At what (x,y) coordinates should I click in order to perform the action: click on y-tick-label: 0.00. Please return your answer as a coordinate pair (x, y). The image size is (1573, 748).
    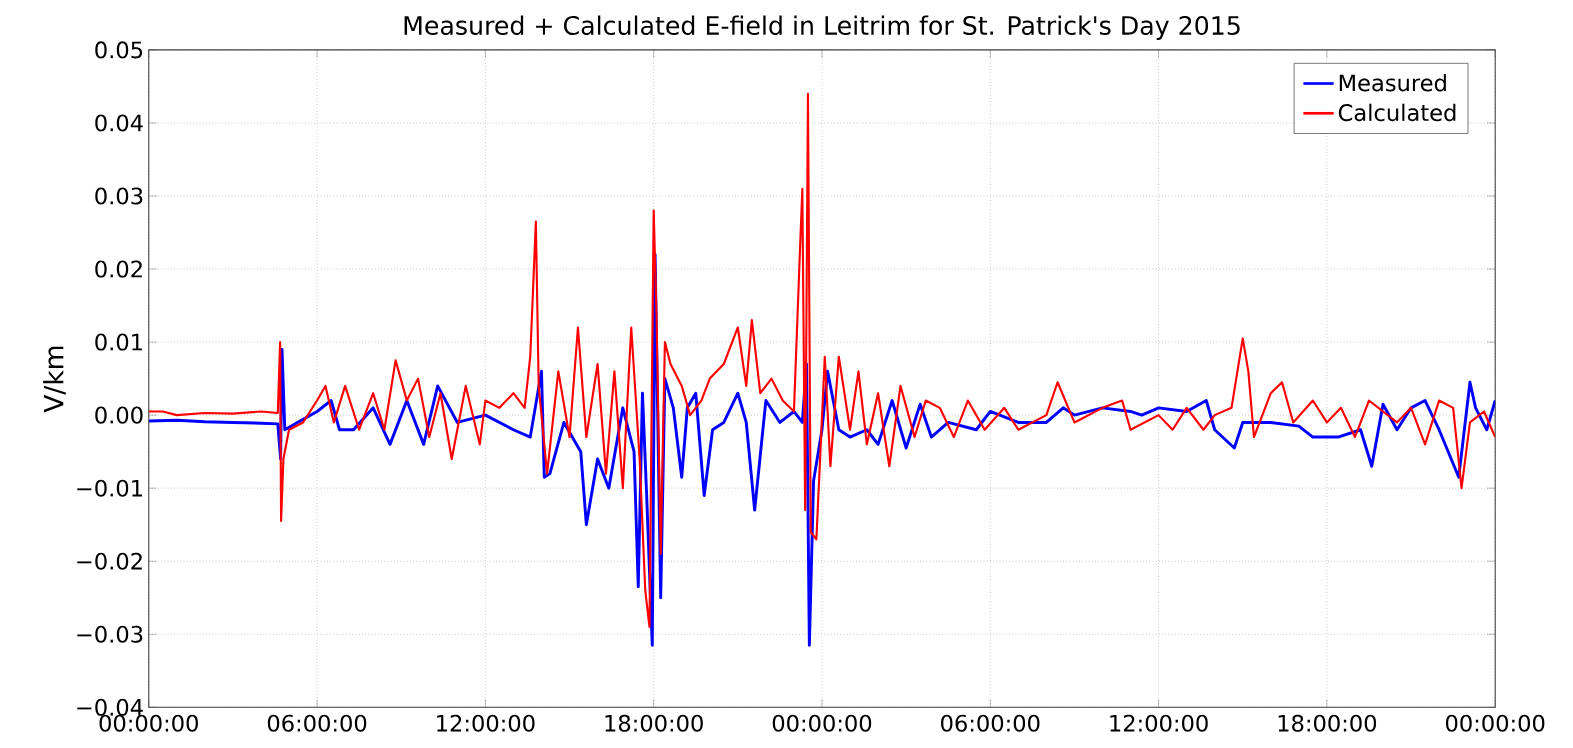
    Looking at the image, I should click on (119, 415).